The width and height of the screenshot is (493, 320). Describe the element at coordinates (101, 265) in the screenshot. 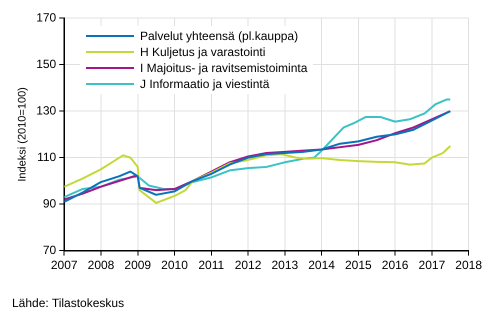

I see `x-tick-label: 2008` at that location.